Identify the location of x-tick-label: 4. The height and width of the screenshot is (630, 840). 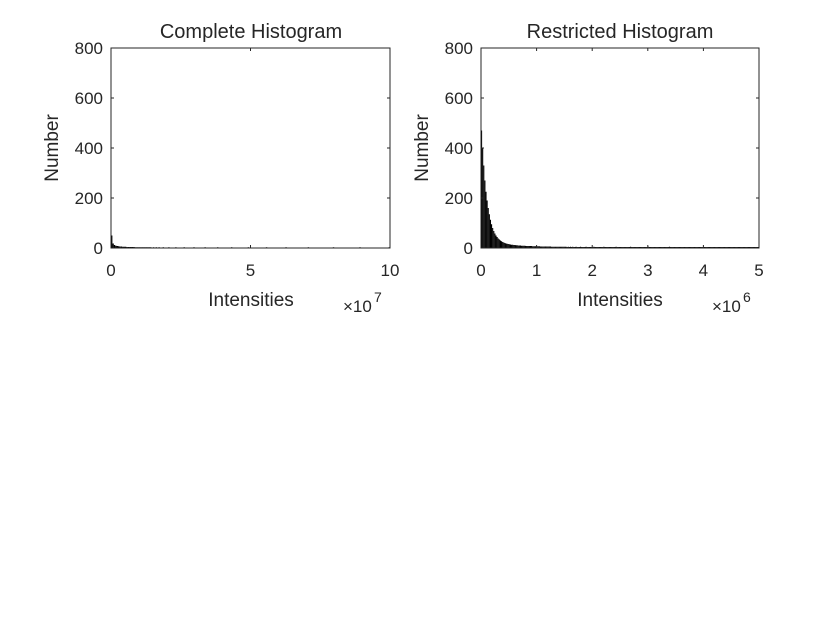
(703, 270).